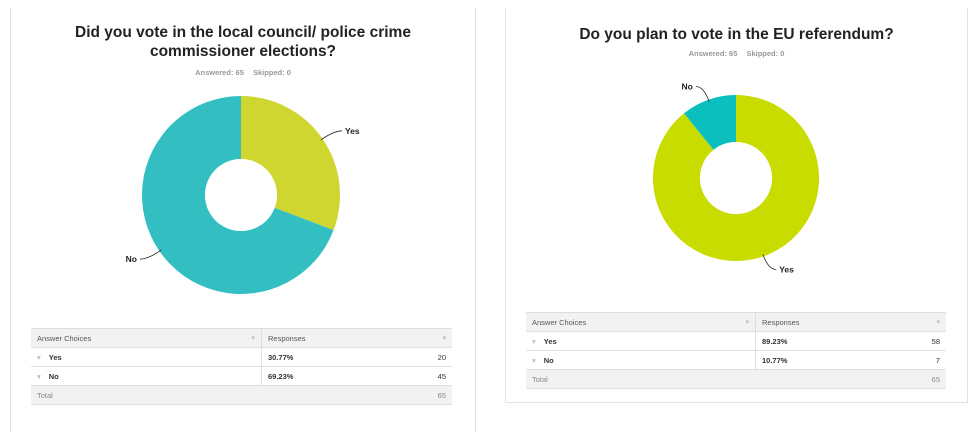 Image resolution: width=978 pixels, height=432 pixels. What do you see at coordinates (817, 360) in the screenshot?
I see `response-percent-cell: 10.77%` at bounding box center [817, 360].